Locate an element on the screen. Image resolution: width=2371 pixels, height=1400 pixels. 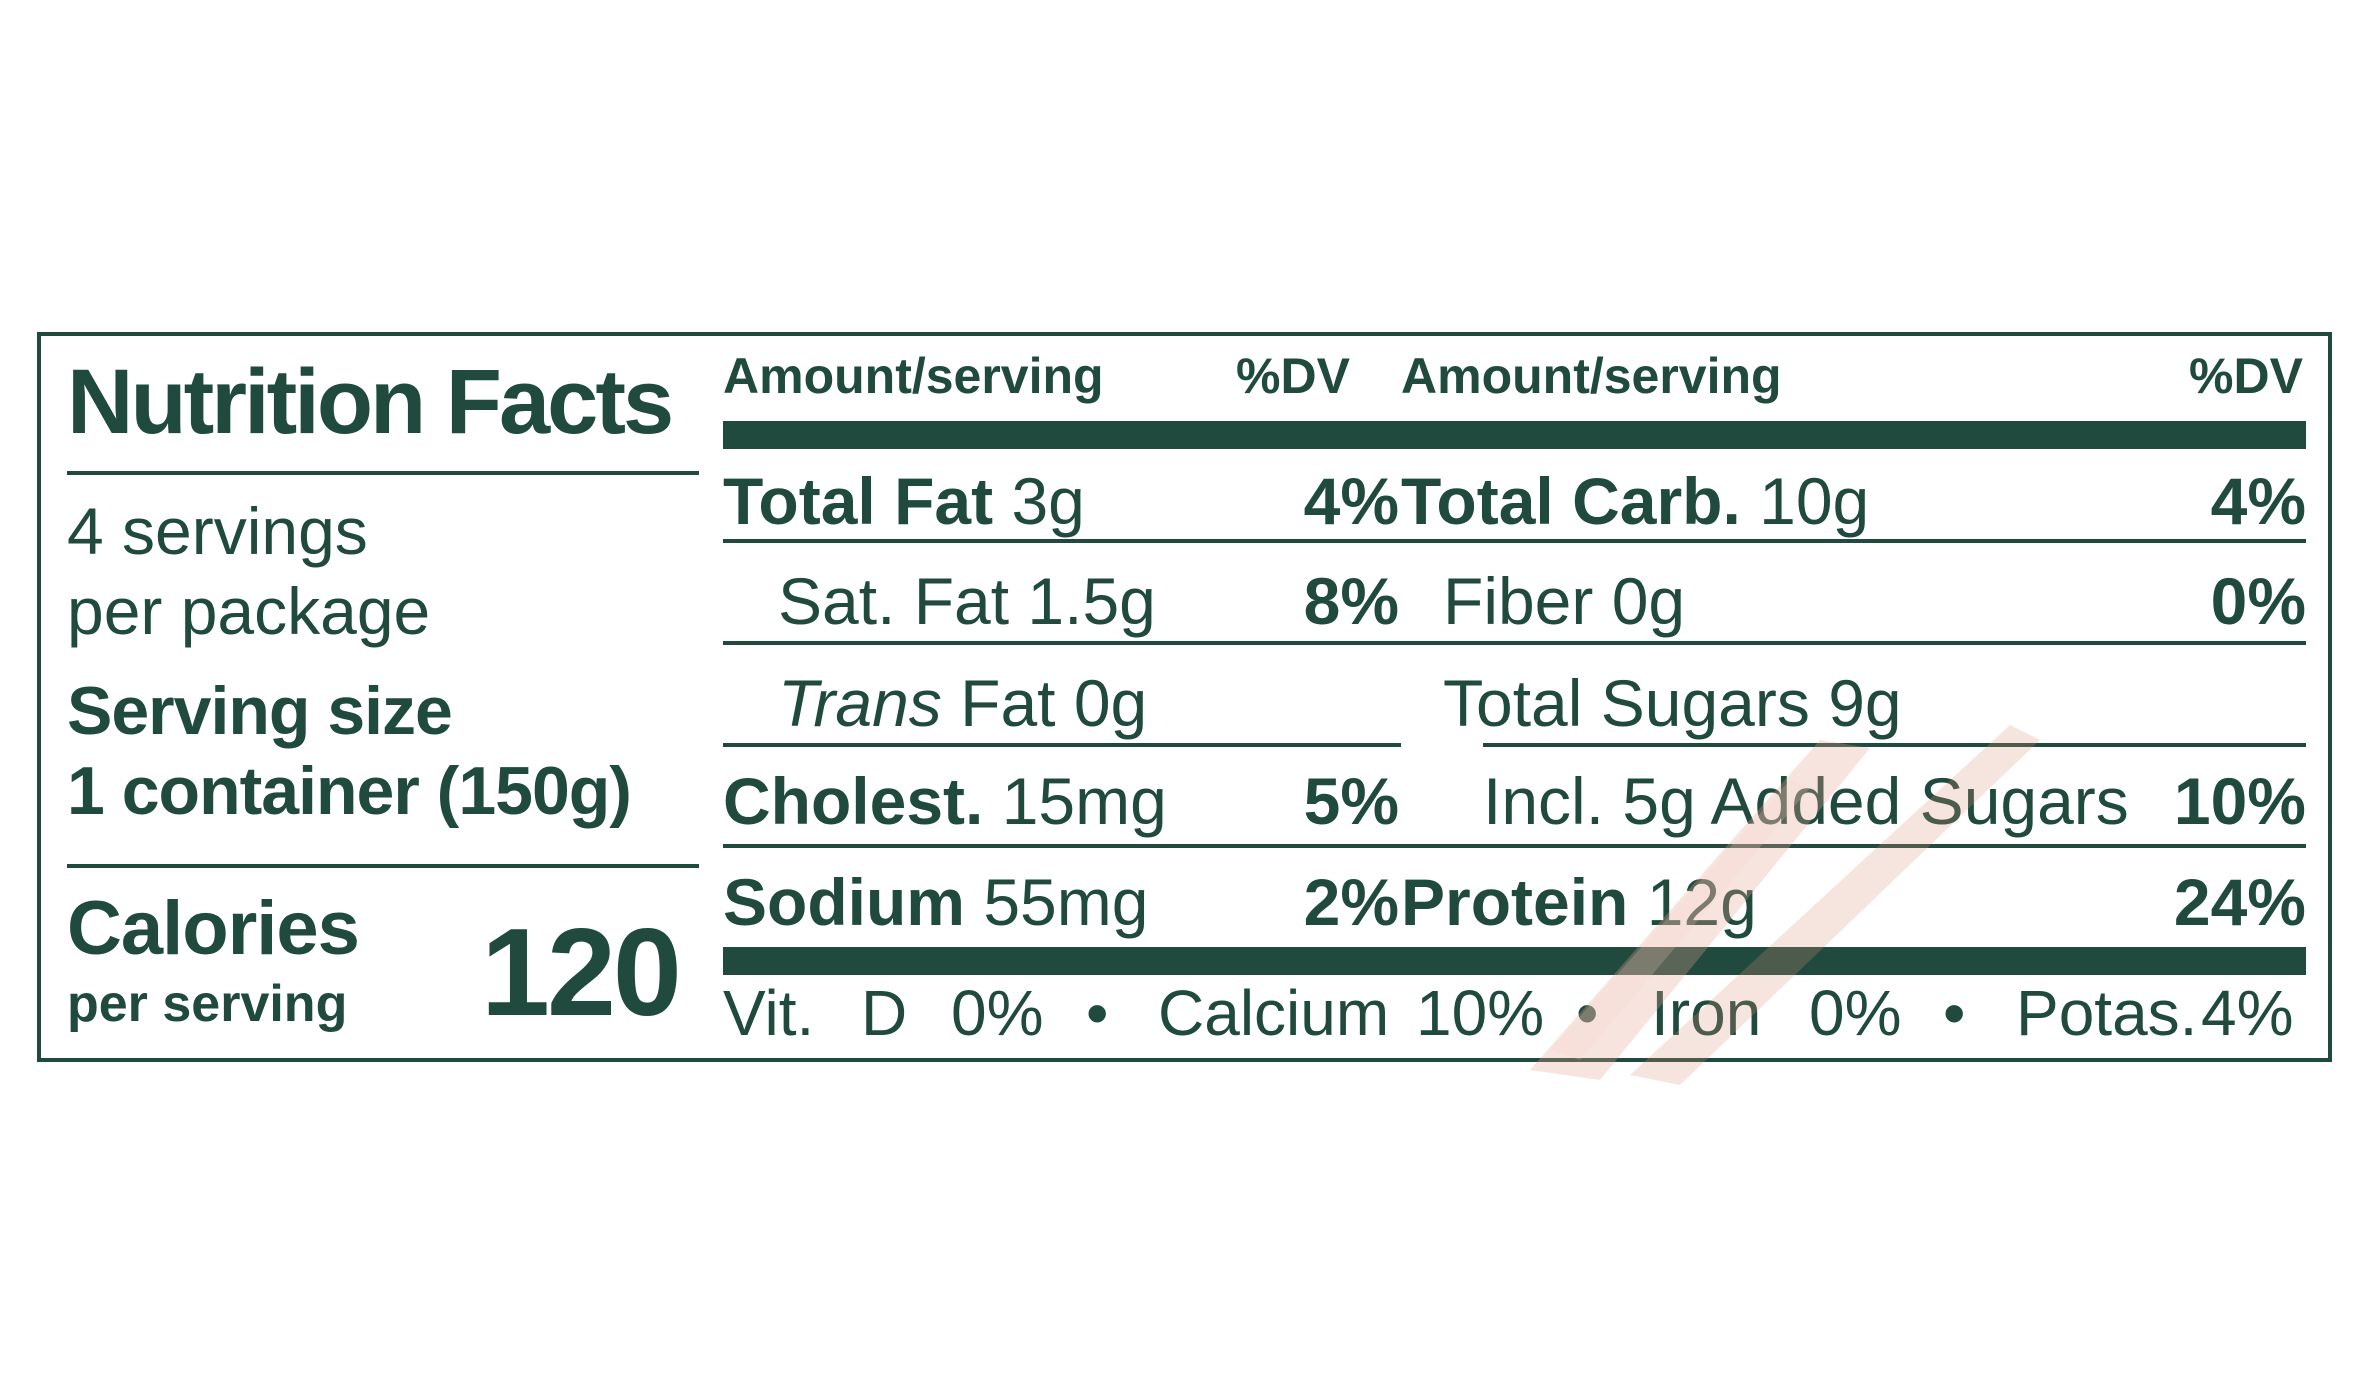
added-sugars-dv: 10% is located at coordinates (2239, 801).